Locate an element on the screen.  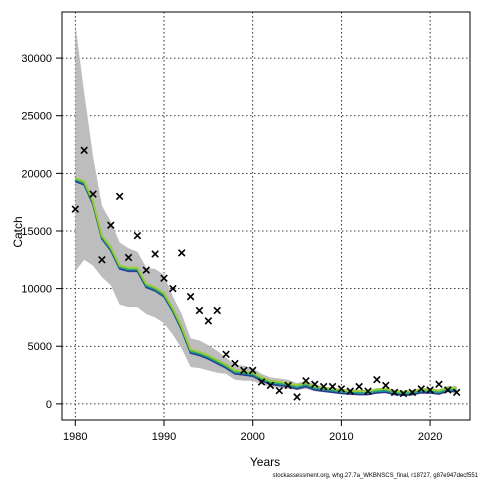
y-axis: 0 5000 10000 15000 20000 25000 30000 is located at coordinates (41, 232).